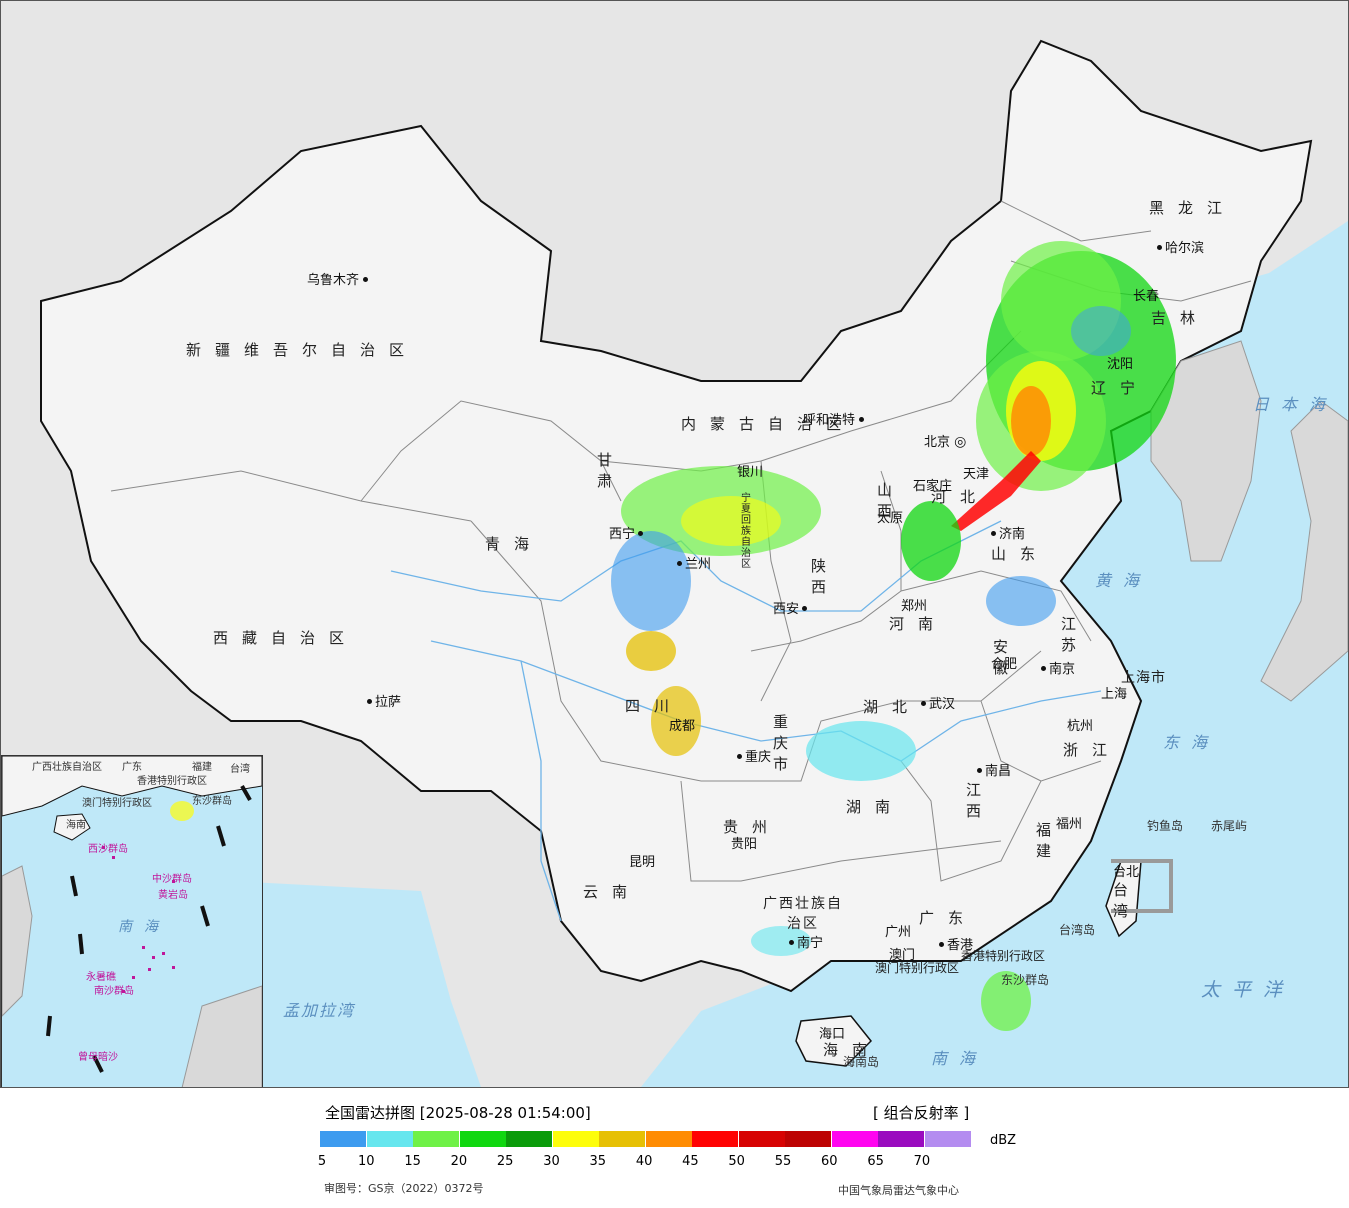 The image size is (1349, 1208). I want to click on province-label: 上海市, so click(1143, 678).